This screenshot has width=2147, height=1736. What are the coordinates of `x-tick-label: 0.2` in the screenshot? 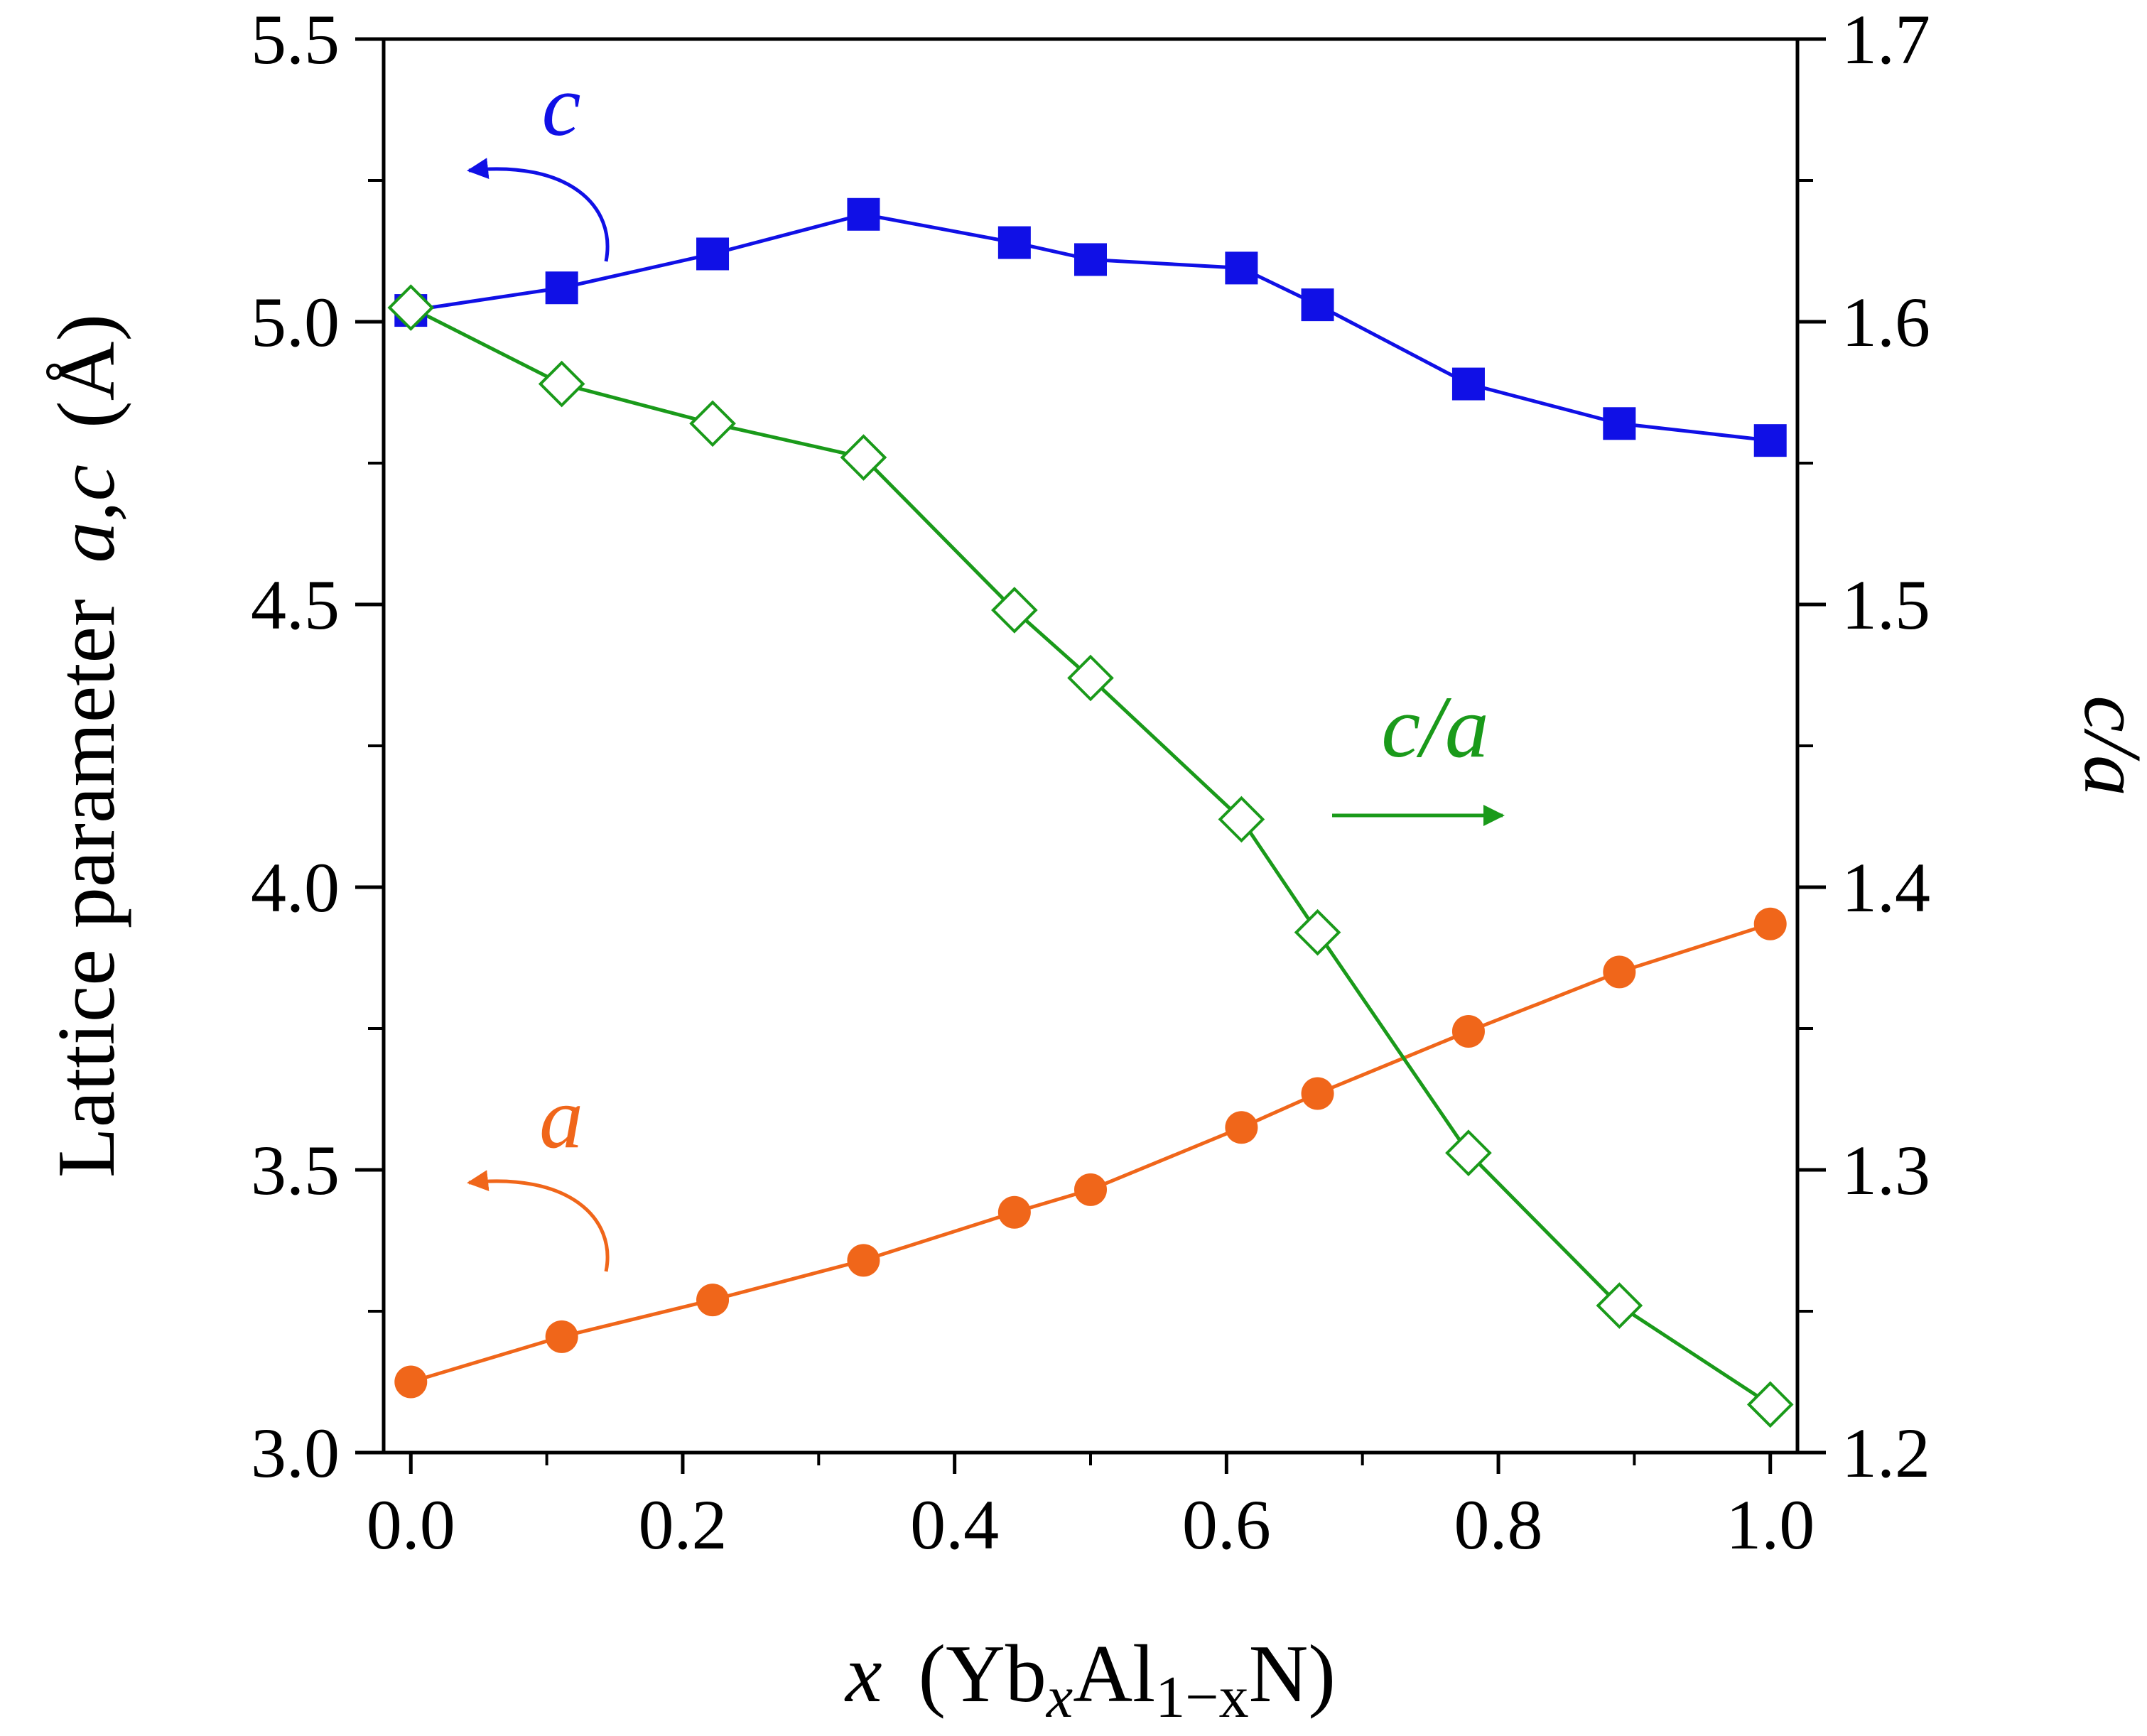 It's located at (683, 1524).